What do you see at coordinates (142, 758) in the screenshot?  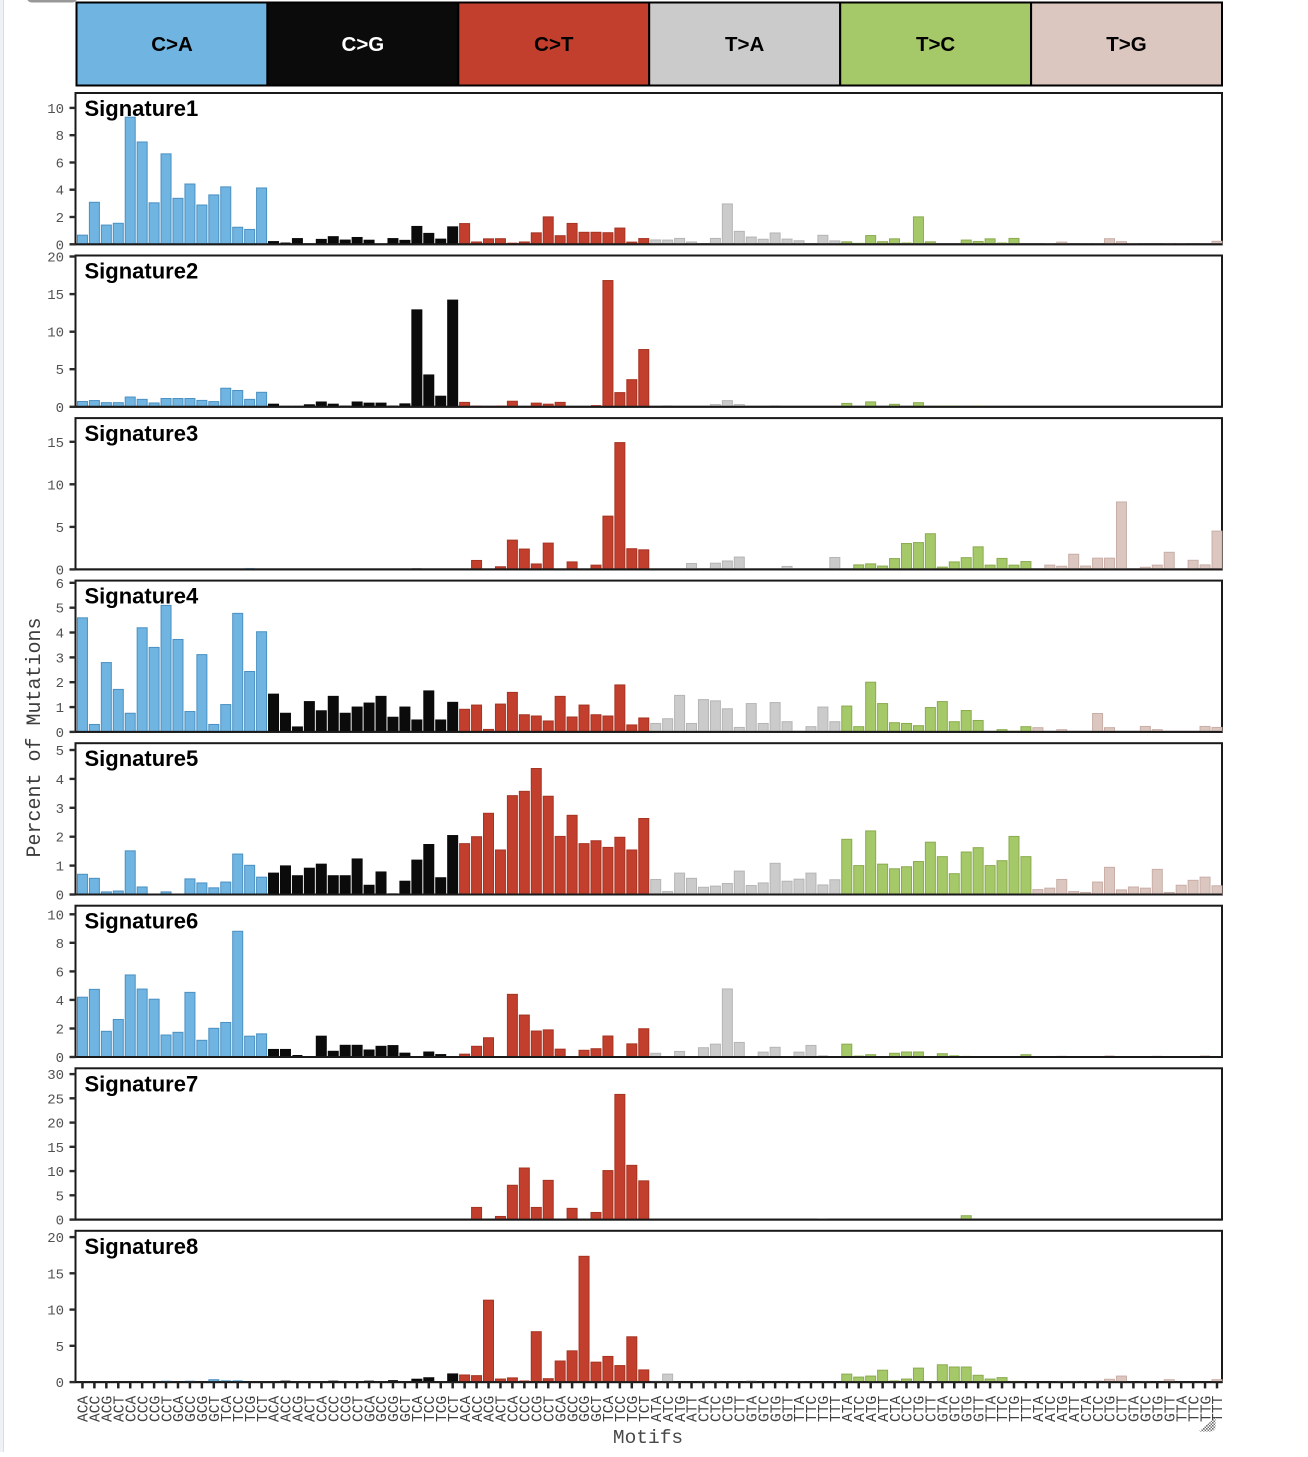 I see `svg-text: Signature5` at bounding box center [142, 758].